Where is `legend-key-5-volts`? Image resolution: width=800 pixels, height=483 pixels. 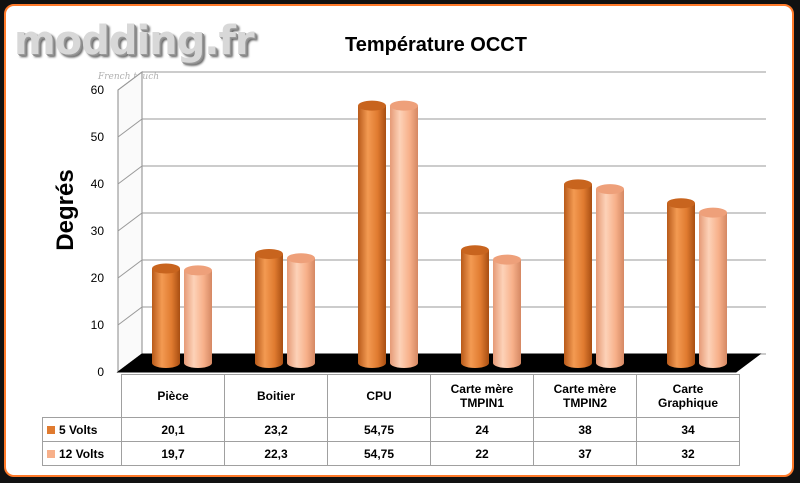 legend-key-5-volts is located at coordinates (51, 430).